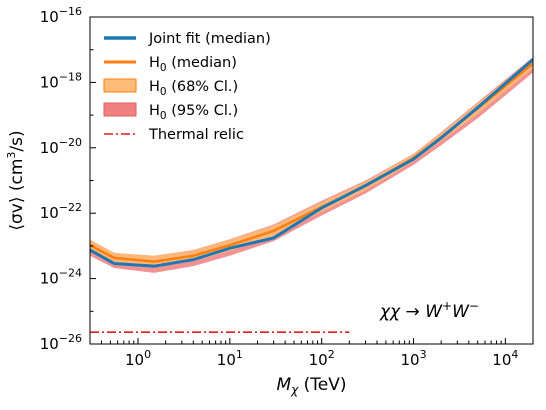 The width and height of the screenshot is (546, 410). Describe the element at coordinates (193, 88) in the screenshot. I see `legend-label: H0 (68% Cl.)` at that location.